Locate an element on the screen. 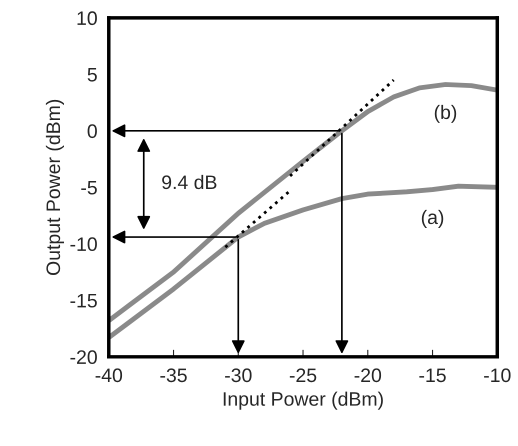 This screenshot has width=518, height=446. y-tick-label: 0 is located at coordinates (92, 131).